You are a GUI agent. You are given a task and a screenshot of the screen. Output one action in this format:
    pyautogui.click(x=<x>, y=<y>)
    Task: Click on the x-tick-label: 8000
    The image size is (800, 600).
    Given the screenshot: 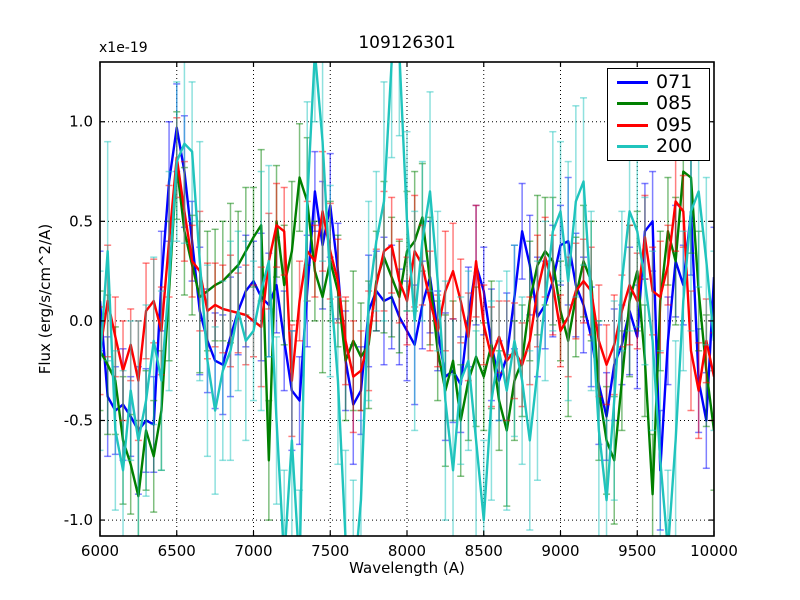 What is the action you would take?
    pyautogui.click(x=407, y=551)
    